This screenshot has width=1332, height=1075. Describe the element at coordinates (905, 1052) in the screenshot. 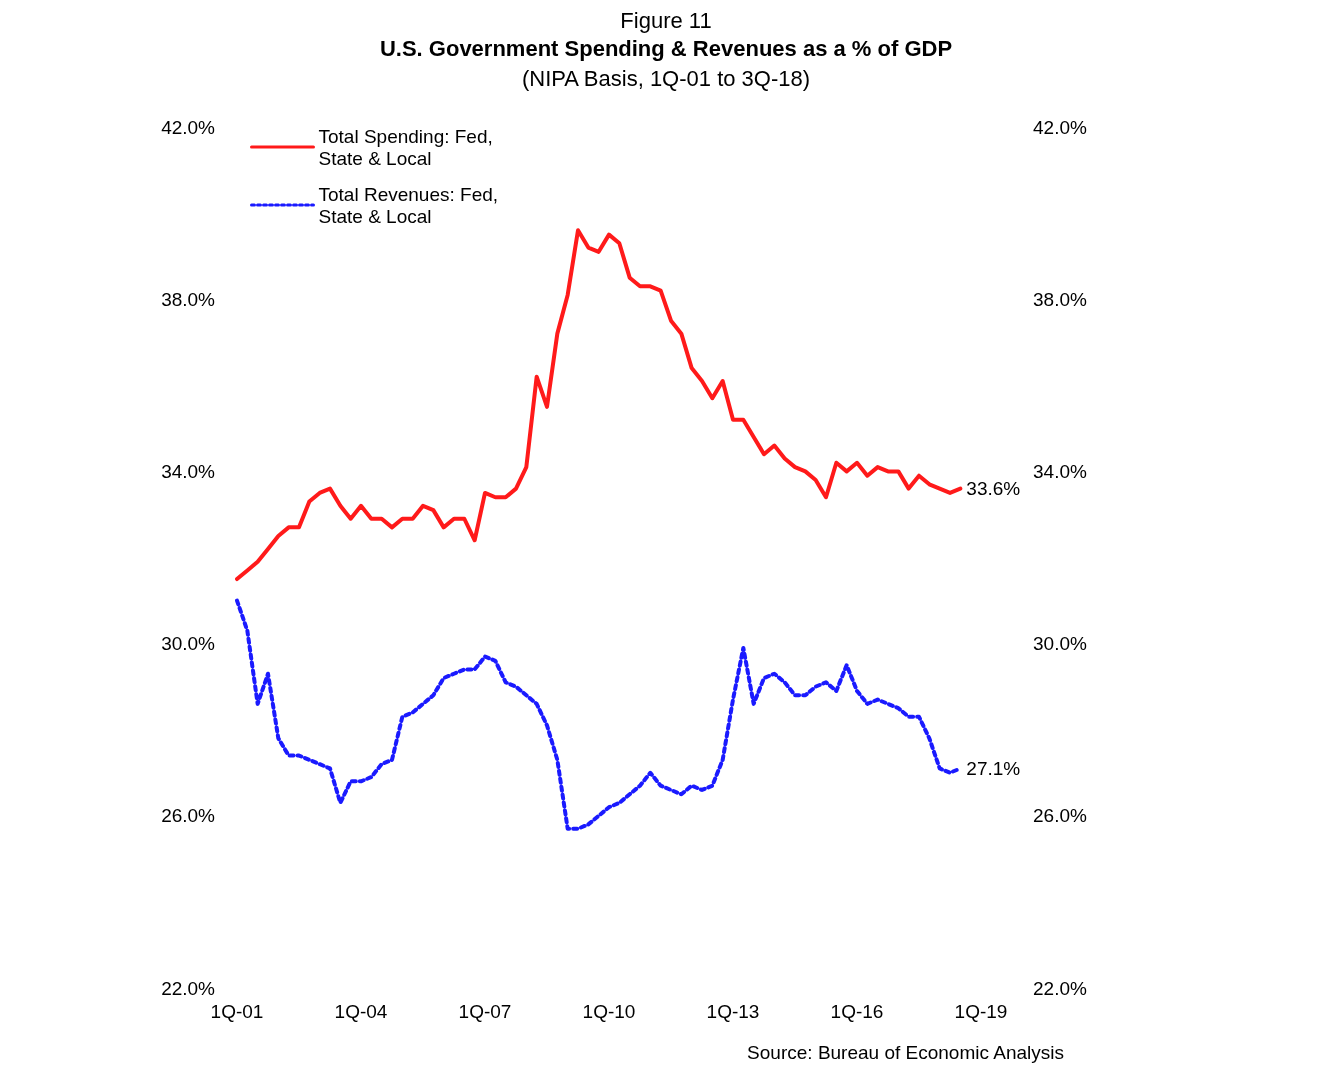

I see `source-note: Source: Bureau of Economic Analysis` at that location.